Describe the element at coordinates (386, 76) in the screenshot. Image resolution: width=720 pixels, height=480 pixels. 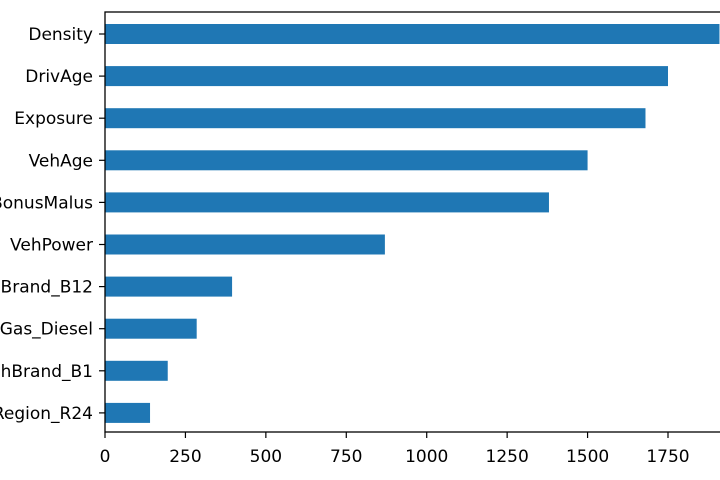
I see `bar-drivage` at that location.